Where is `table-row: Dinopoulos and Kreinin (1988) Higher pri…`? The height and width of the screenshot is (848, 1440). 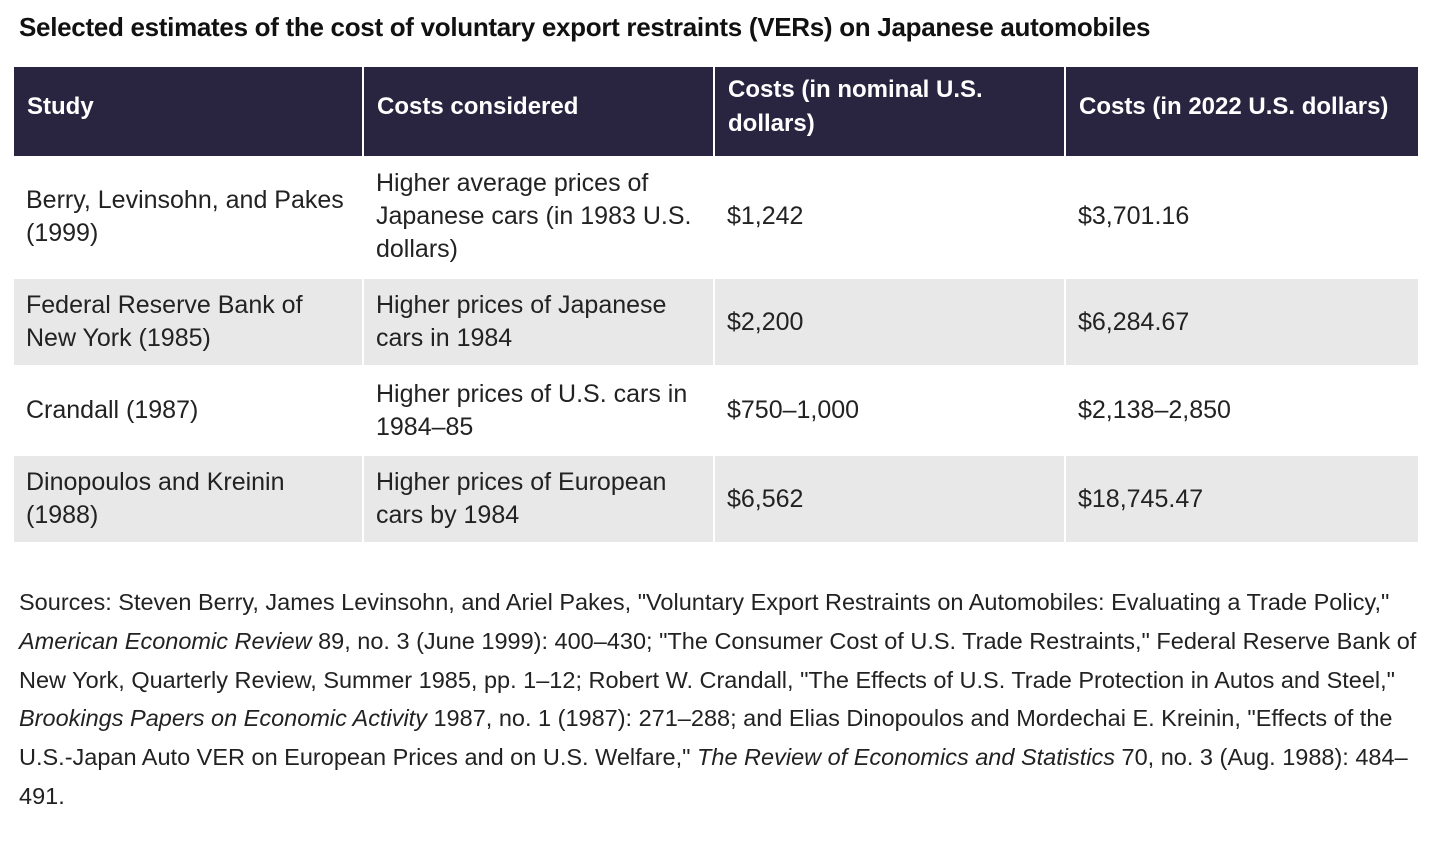
table-row: Dinopoulos and Kreinin (1988) Higher pri… is located at coordinates (716, 498).